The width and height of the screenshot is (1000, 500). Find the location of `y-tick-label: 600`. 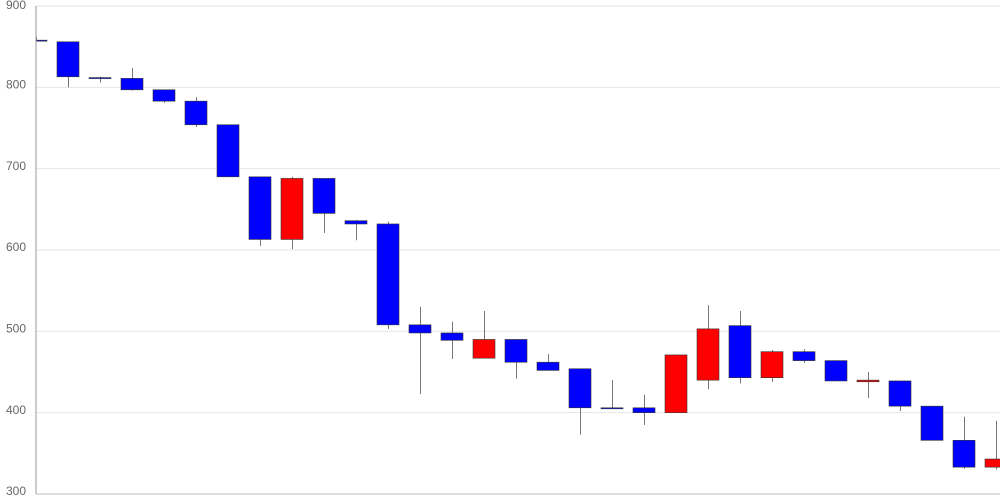

y-tick-label: 600 is located at coordinates (16, 247).